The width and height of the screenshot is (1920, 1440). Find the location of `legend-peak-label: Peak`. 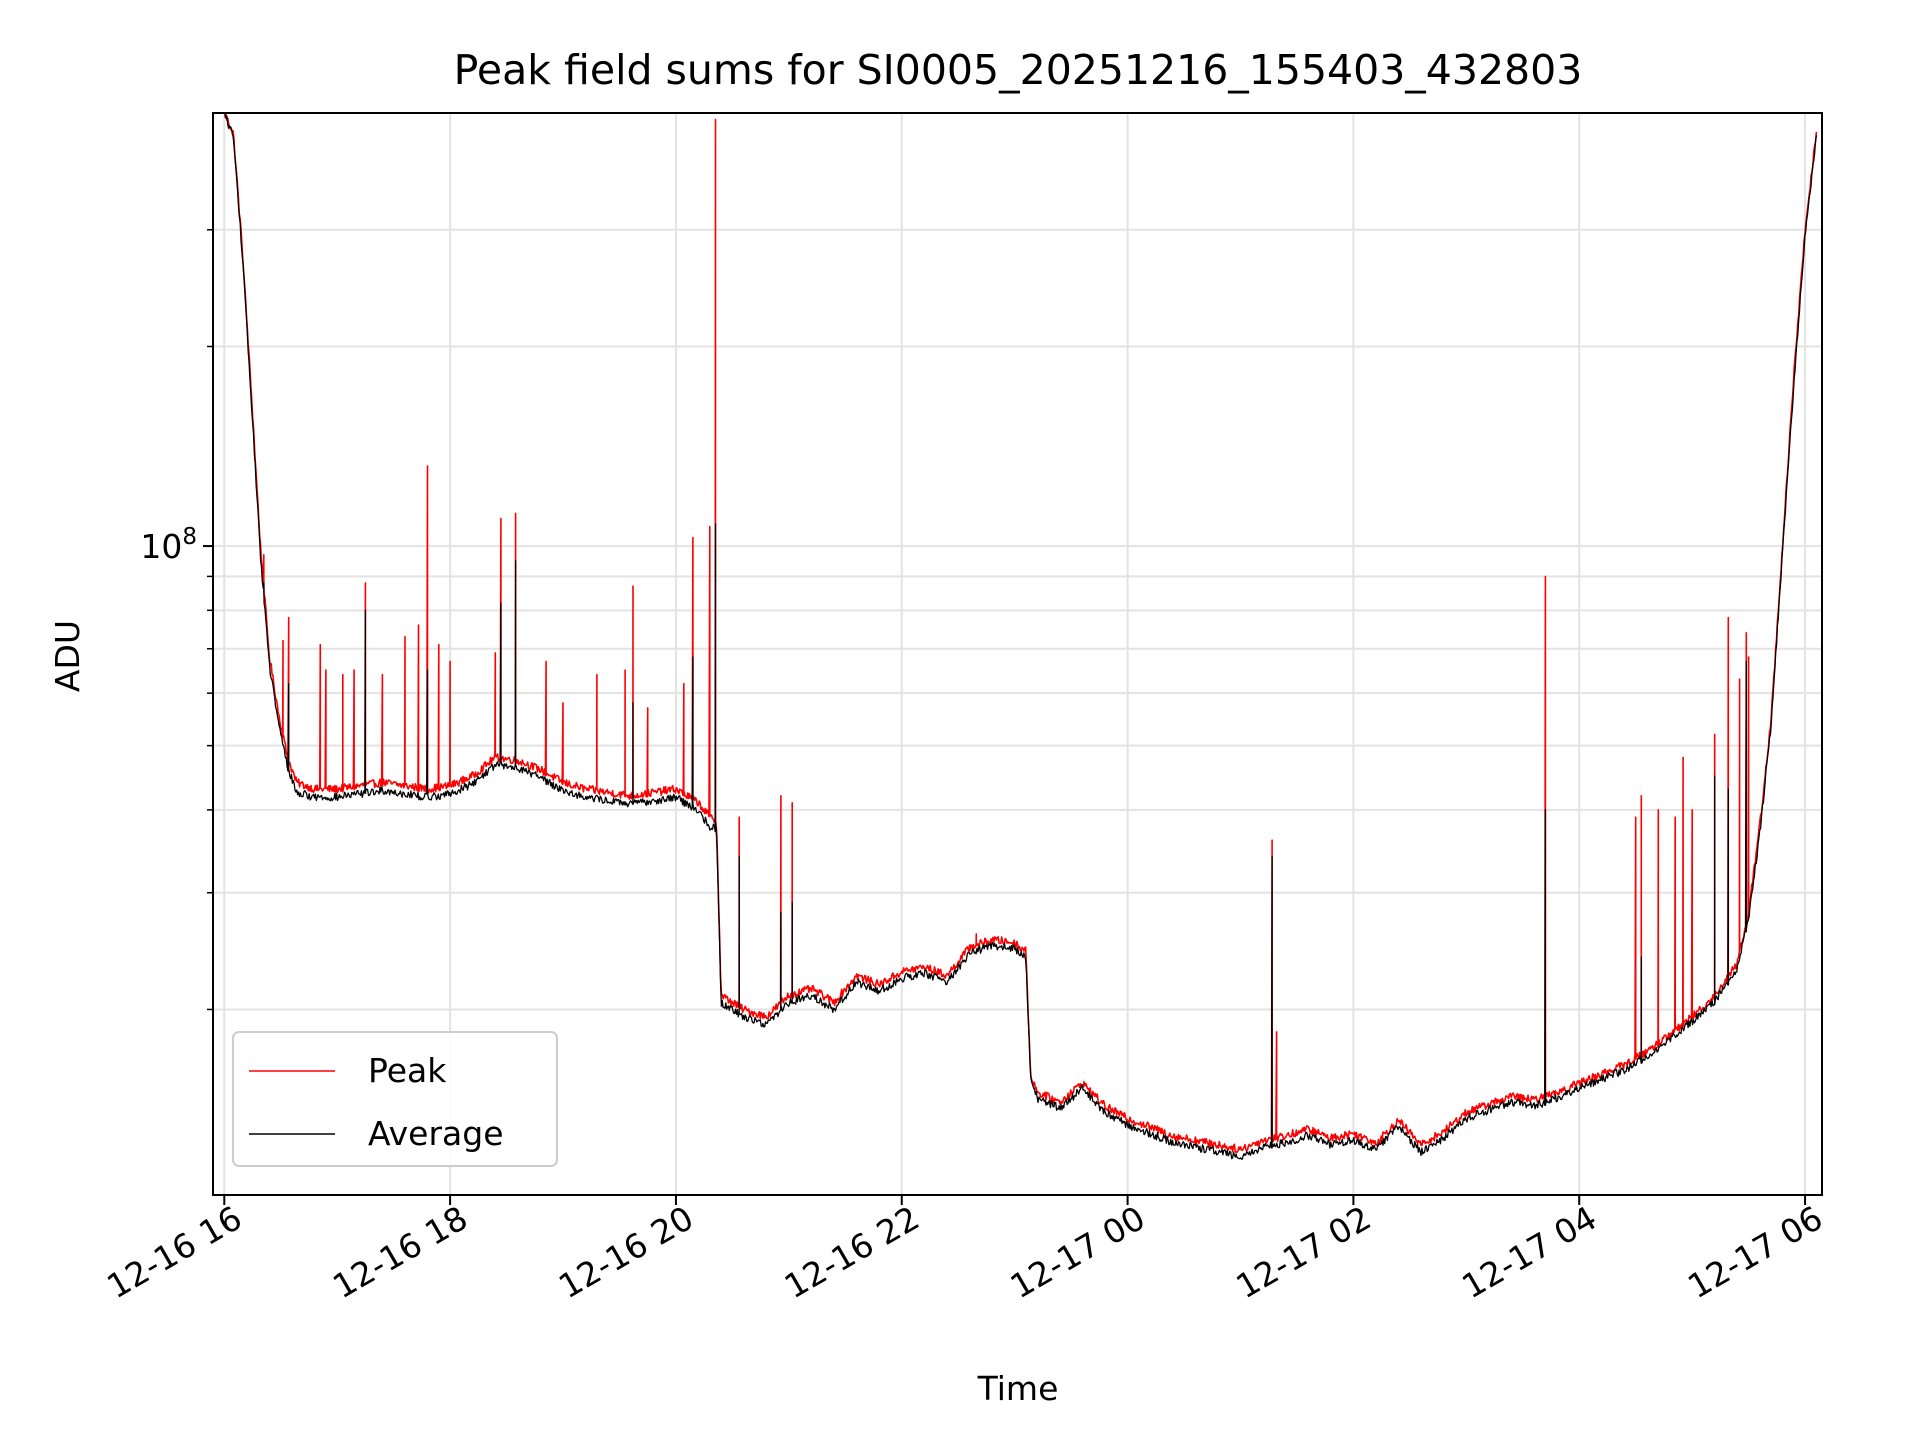

legend-peak-label: Peak is located at coordinates (407, 1070).